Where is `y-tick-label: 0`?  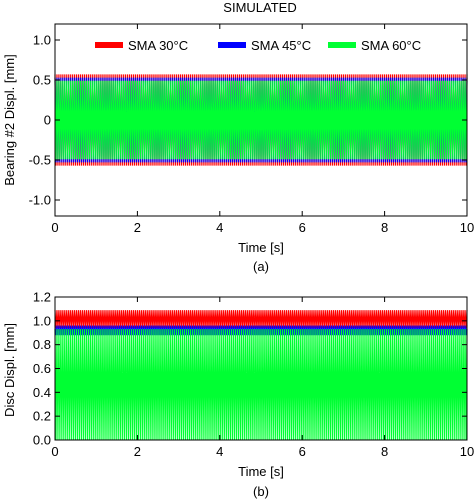 y-tick-label: 0 is located at coordinates (47, 120).